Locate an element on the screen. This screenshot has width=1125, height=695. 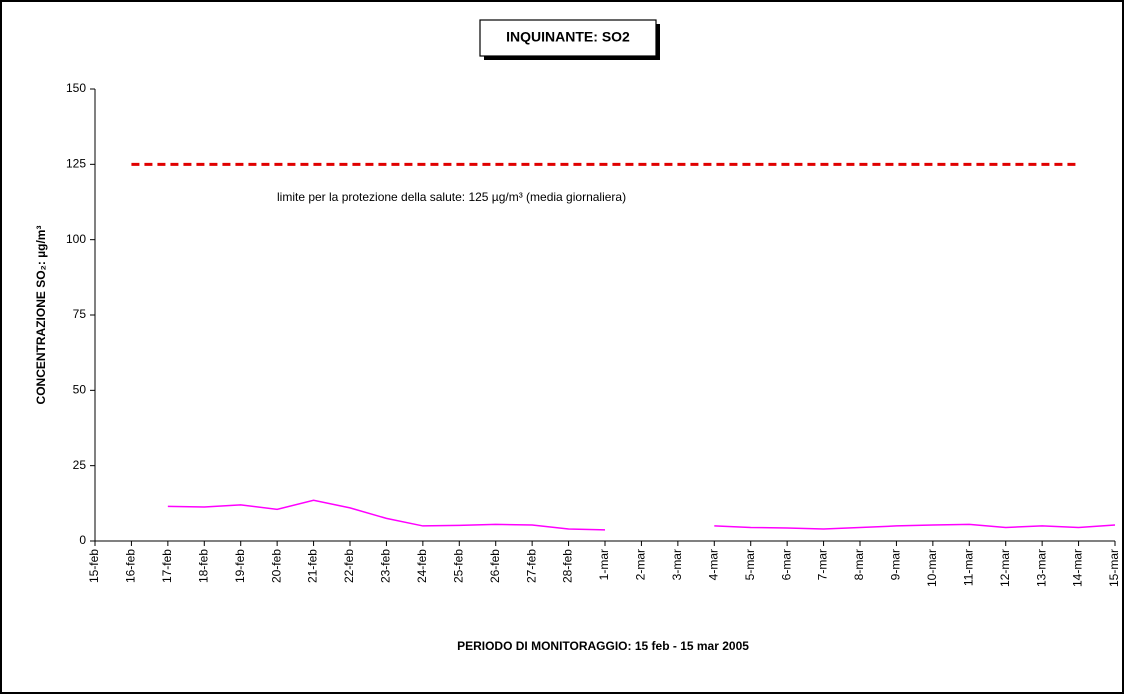
x-tick-label: 4-mar is located at coordinates (713, 564).